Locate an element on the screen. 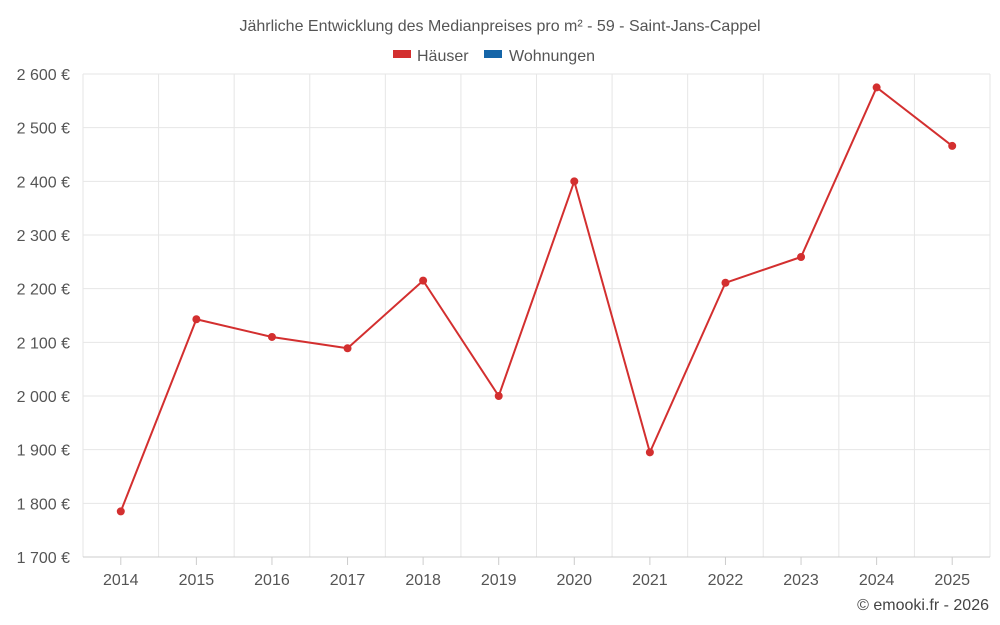  y-tick-label: 1 800 € is located at coordinates (43, 504).